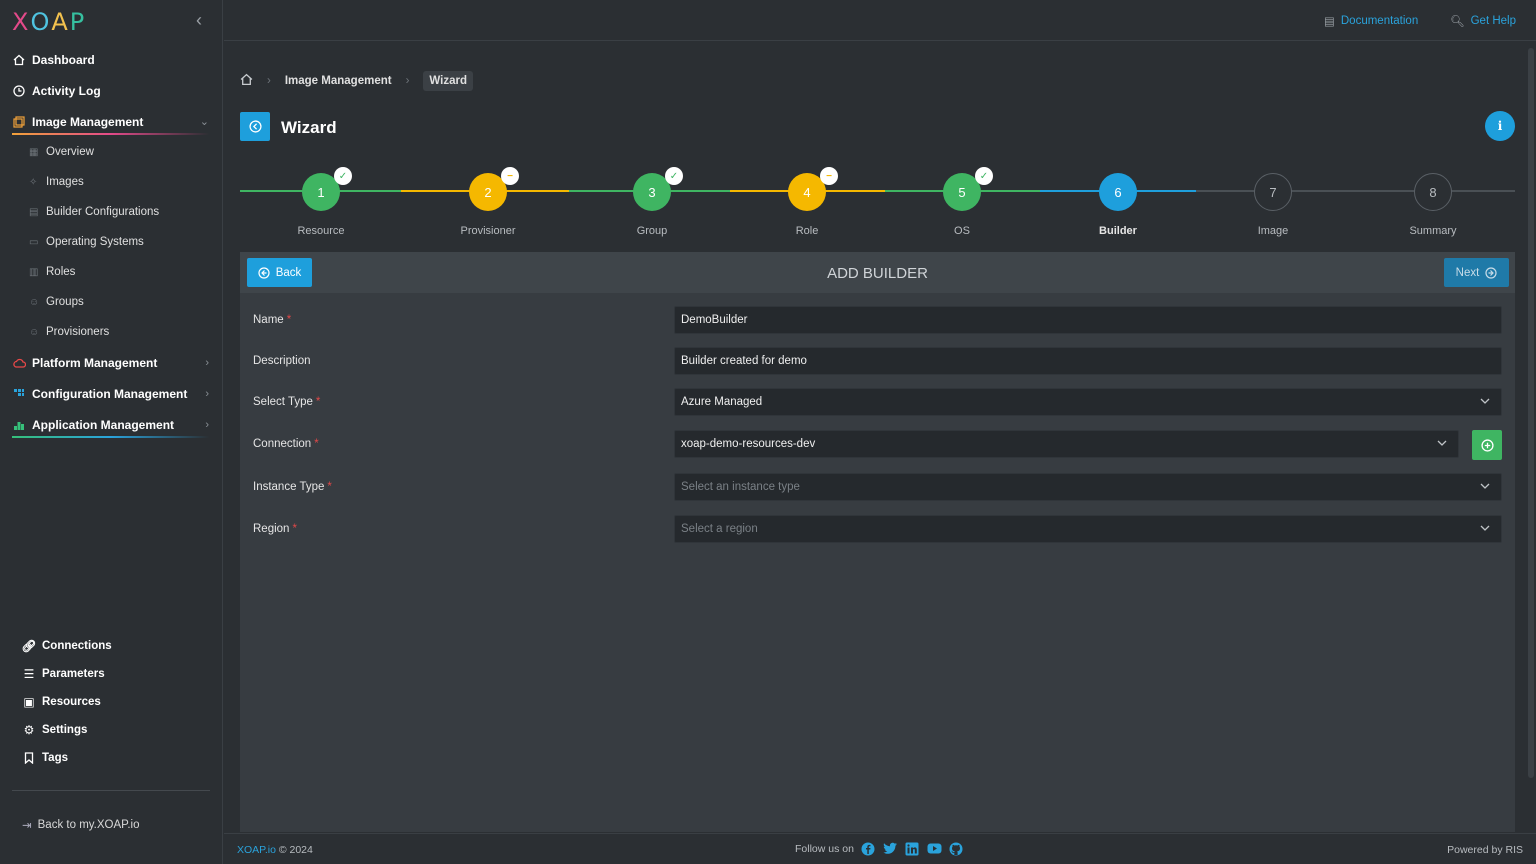 The width and height of the screenshot is (1536, 864). Describe the element at coordinates (1088, 320) in the screenshot. I see `name-input: DemoBuilder` at that location.